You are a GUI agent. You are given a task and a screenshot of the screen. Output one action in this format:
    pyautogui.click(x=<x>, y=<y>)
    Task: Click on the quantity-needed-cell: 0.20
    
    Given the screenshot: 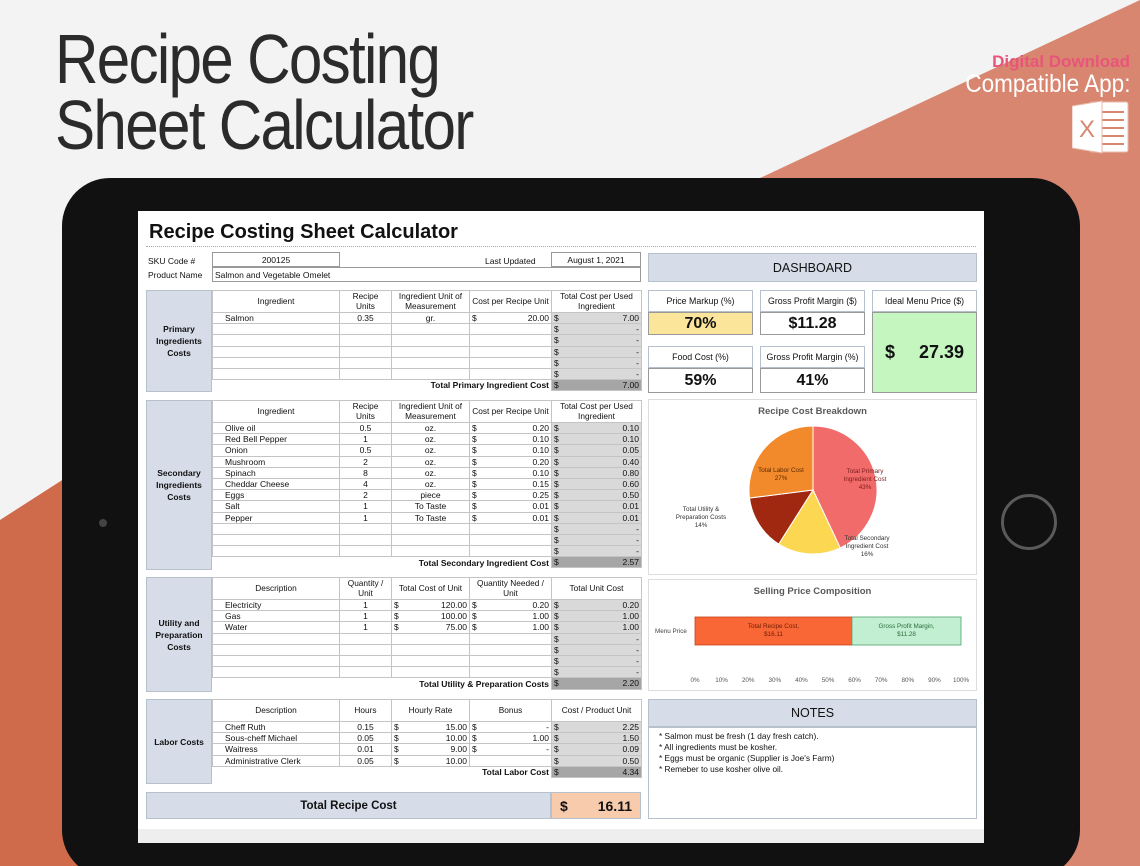 What is the action you would take?
    pyautogui.click(x=518, y=605)
    